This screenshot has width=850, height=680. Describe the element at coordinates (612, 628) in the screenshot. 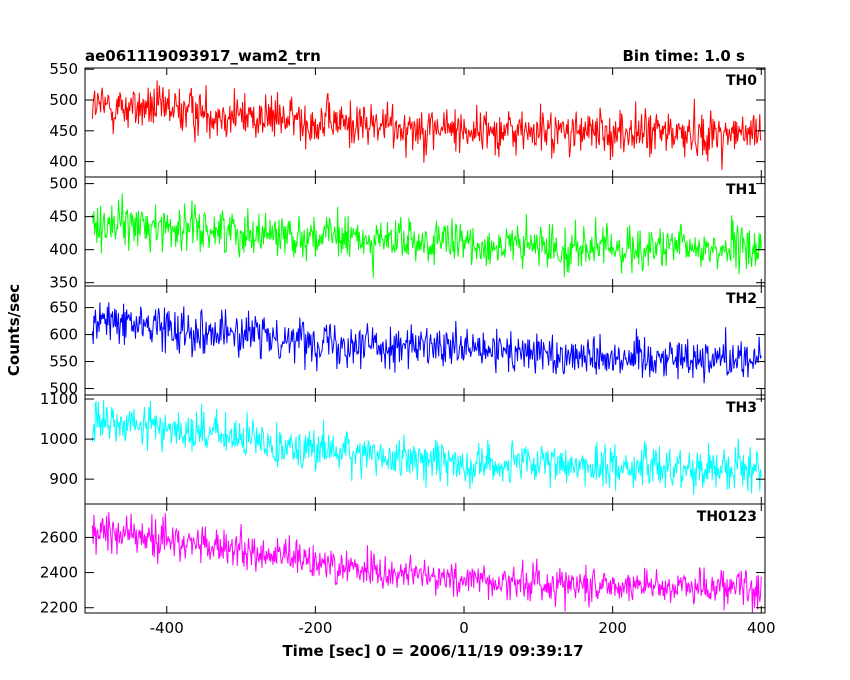

I see `x-tick-label: 200` at that location.